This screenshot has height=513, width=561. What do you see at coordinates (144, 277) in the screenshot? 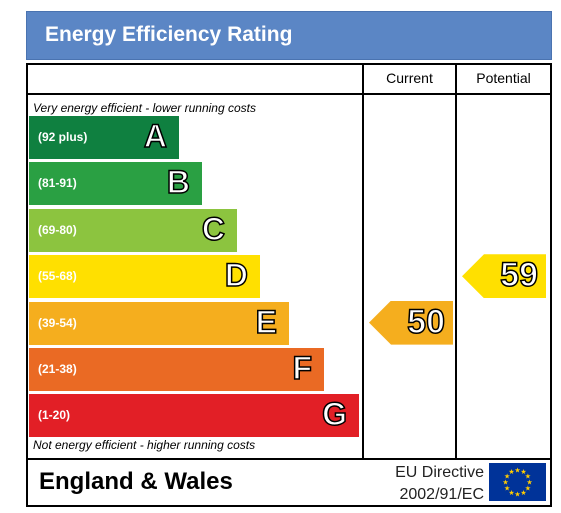
I see `band-d: (55-68) D` at bounding box center [144, 277].